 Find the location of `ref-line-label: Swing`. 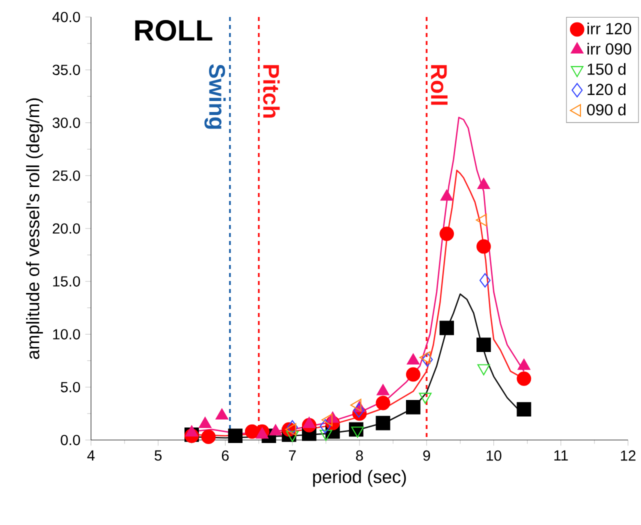

ref-line-label: Swing is located at coordinates (215, 96).